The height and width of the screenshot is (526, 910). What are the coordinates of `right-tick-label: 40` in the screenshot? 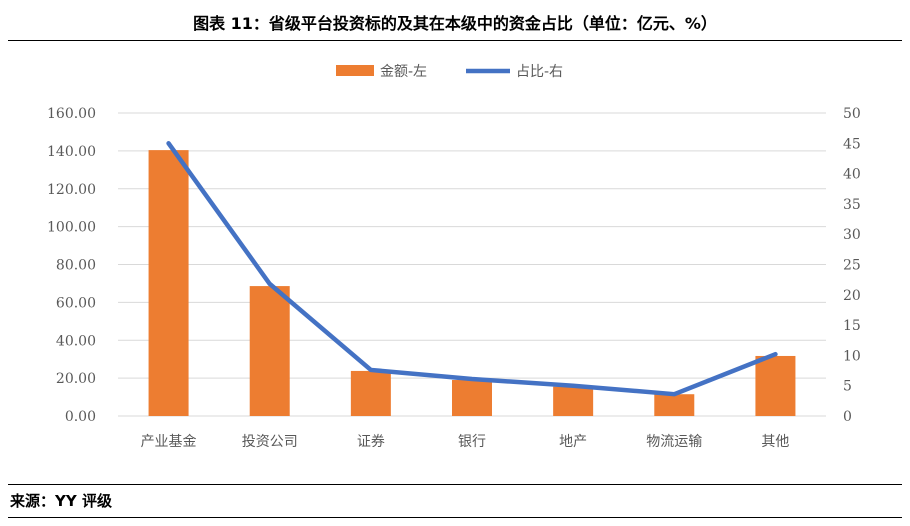 It's located at (852, 175).